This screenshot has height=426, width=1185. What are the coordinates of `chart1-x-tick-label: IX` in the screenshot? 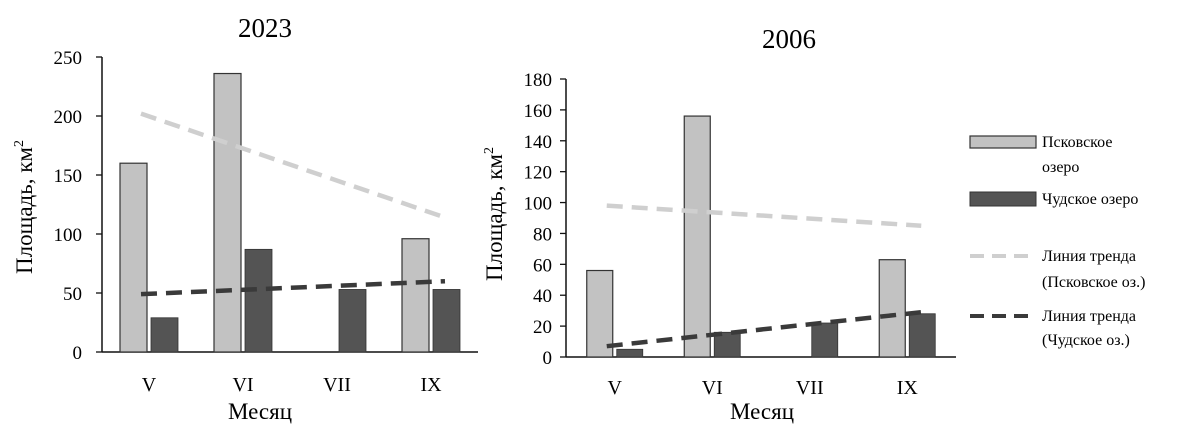 It's located at (431, 385).